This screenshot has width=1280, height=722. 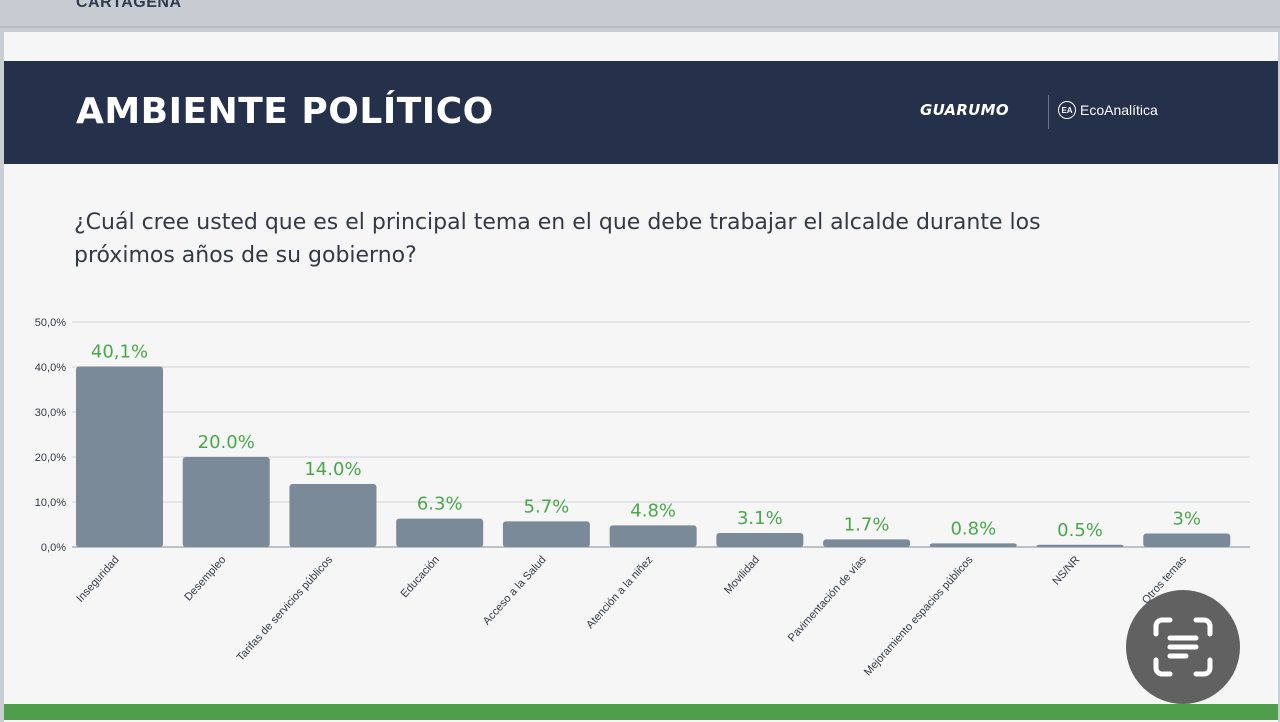 What do you see at coordinates (226, 442) in the screenshot?
I see `data-label: 20.0%` at bounding box center [226, 442].